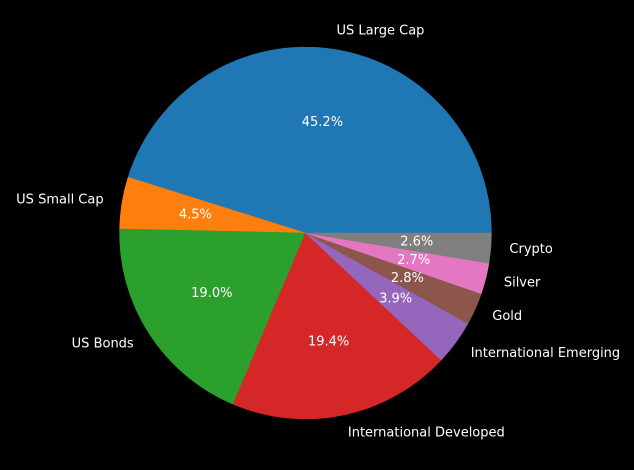  What do you see at coordinates (398, 248) in the screenshot?
I see `slice-crypto` at bounding box center [398, 248].